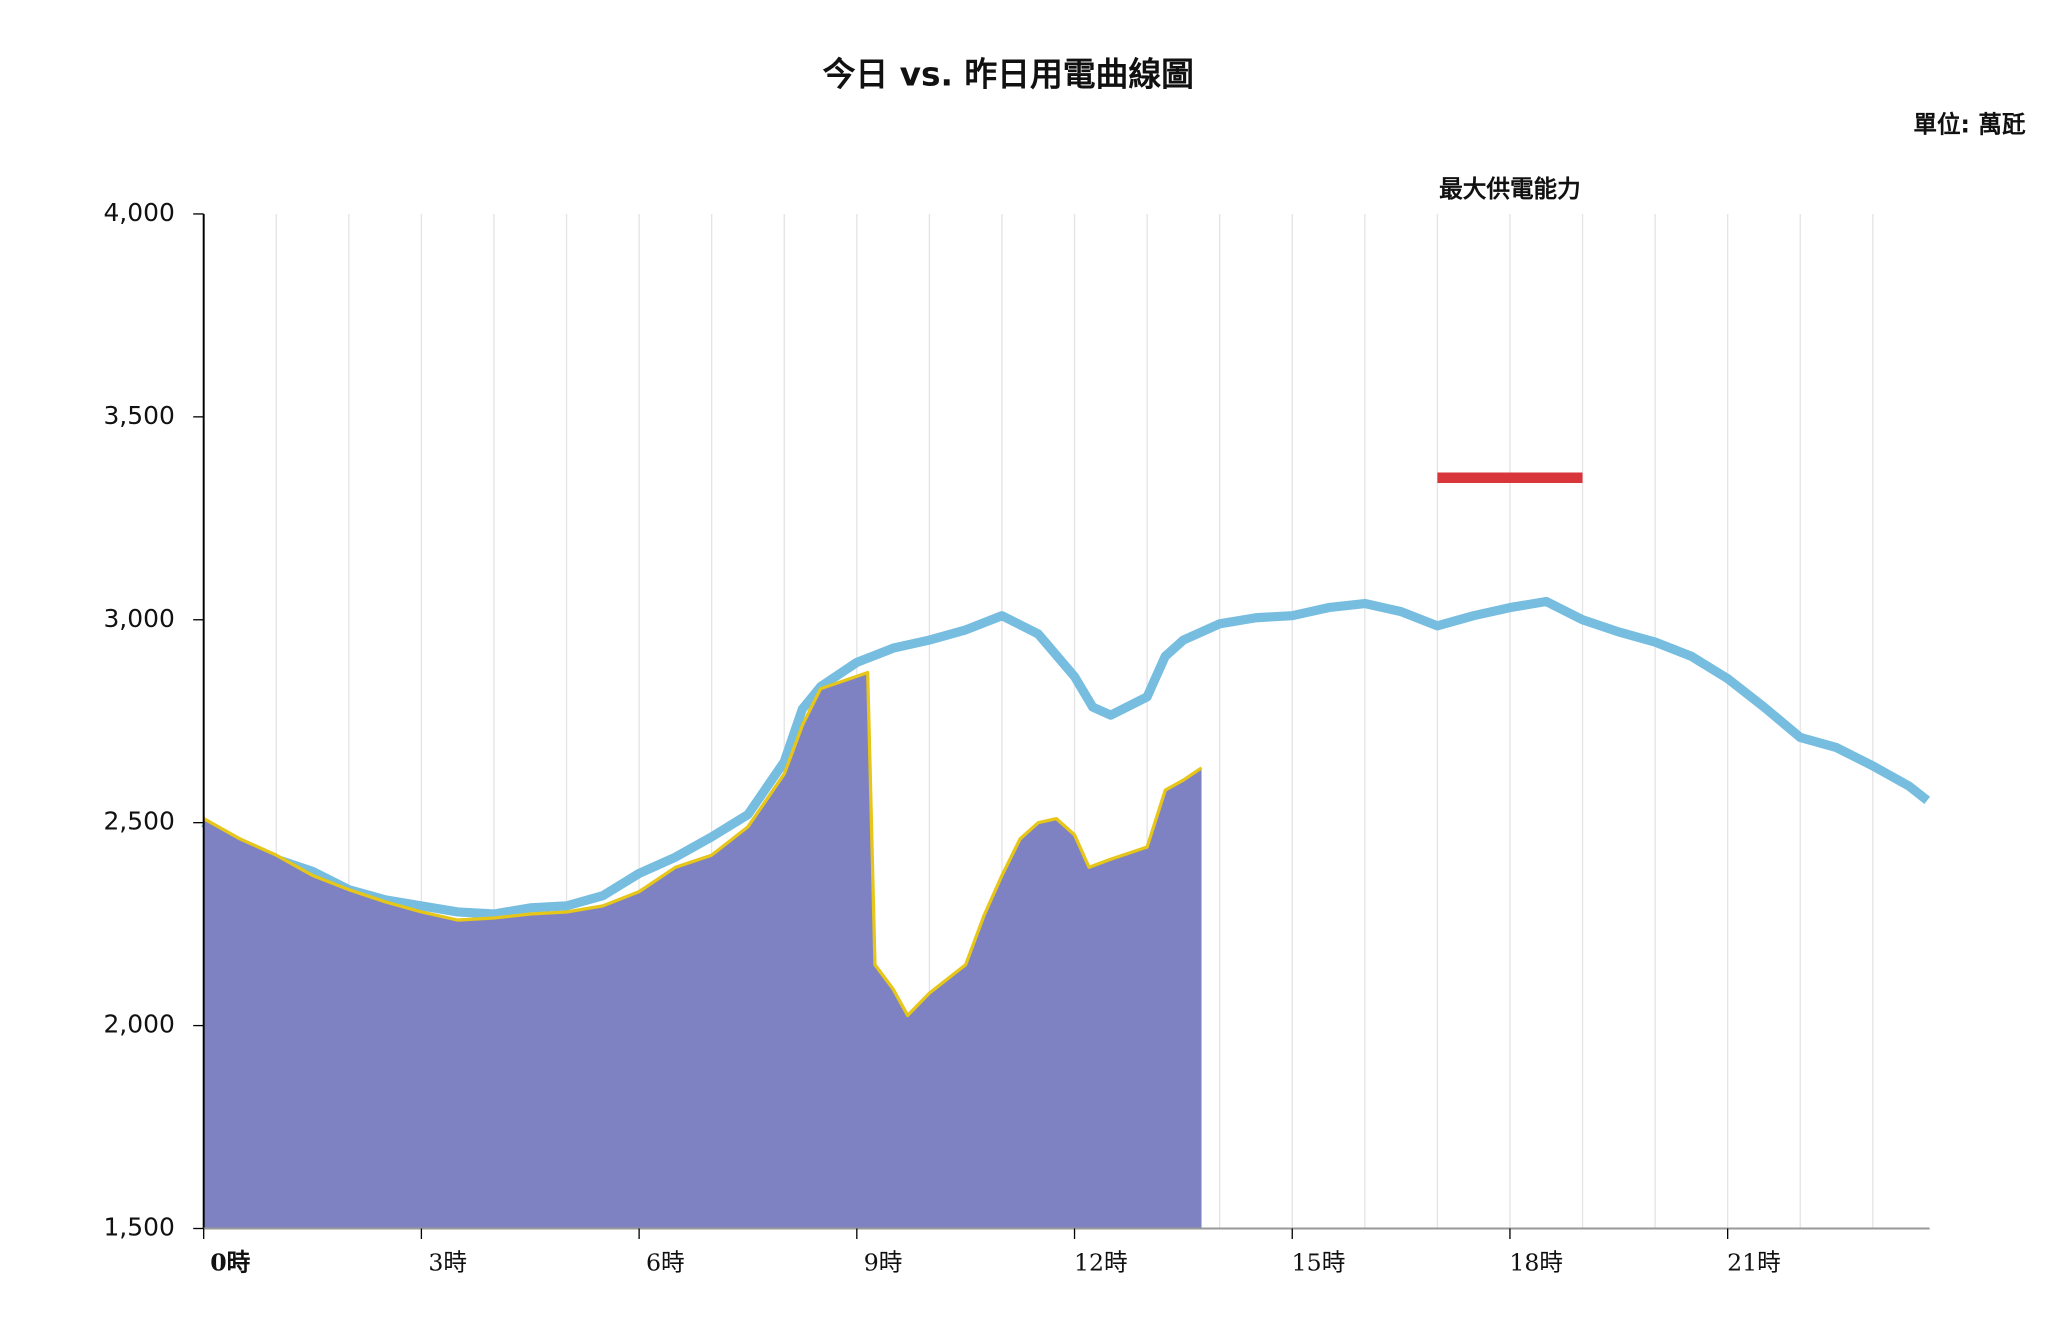  Describe the element at coordinates (883, 1262) in the screenshot. I see `x-tick-label: 9時` at that location.